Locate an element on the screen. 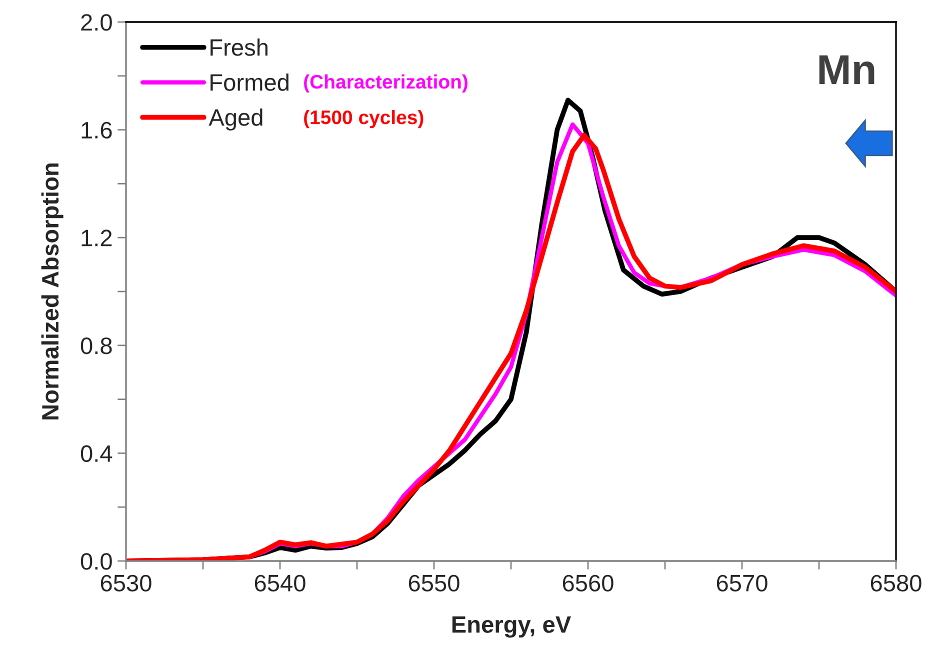  x-tick-label: 6580 is located at coordinates (896, 583).